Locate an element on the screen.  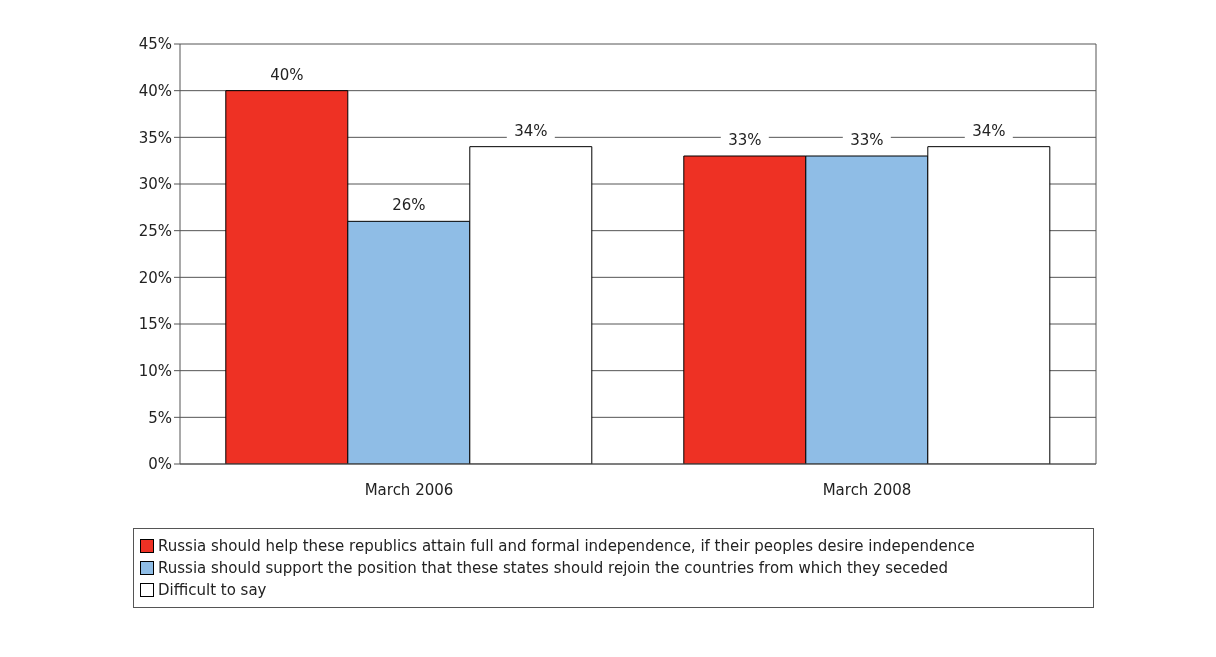
y-tick-label: 35% is located at coordinates (155, 137).